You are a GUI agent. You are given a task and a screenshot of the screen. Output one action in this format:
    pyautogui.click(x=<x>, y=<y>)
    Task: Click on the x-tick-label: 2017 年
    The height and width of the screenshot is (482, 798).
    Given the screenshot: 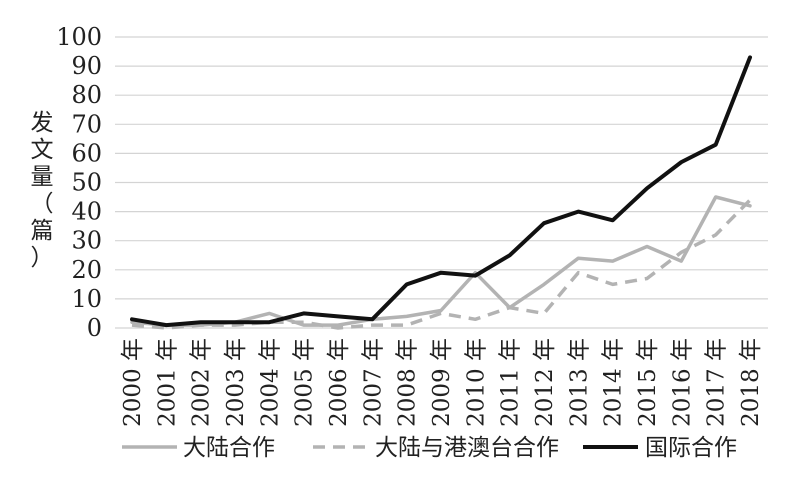 What is the action you would take?
    pyautogui.click(x=717, y=382)
    